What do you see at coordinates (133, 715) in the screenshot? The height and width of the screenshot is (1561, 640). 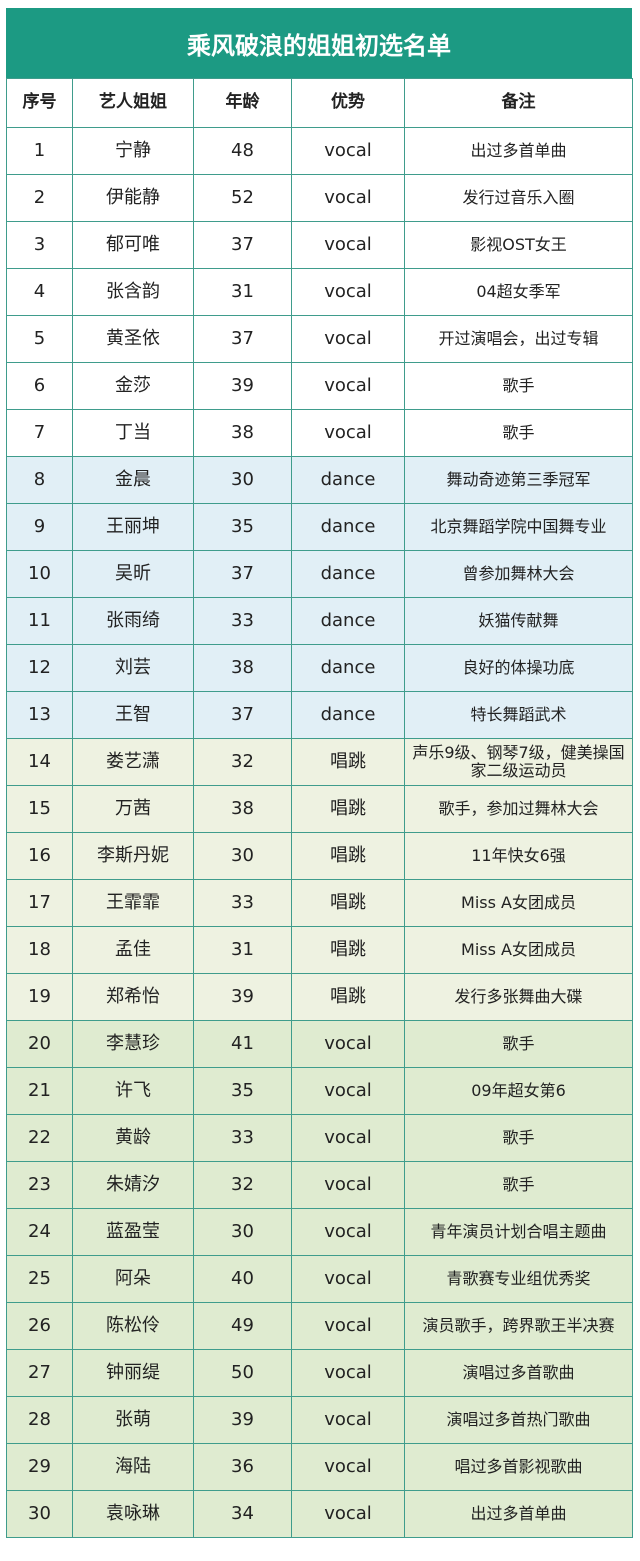 I see `cell-name: 王智` at bounding box center [133, 715].